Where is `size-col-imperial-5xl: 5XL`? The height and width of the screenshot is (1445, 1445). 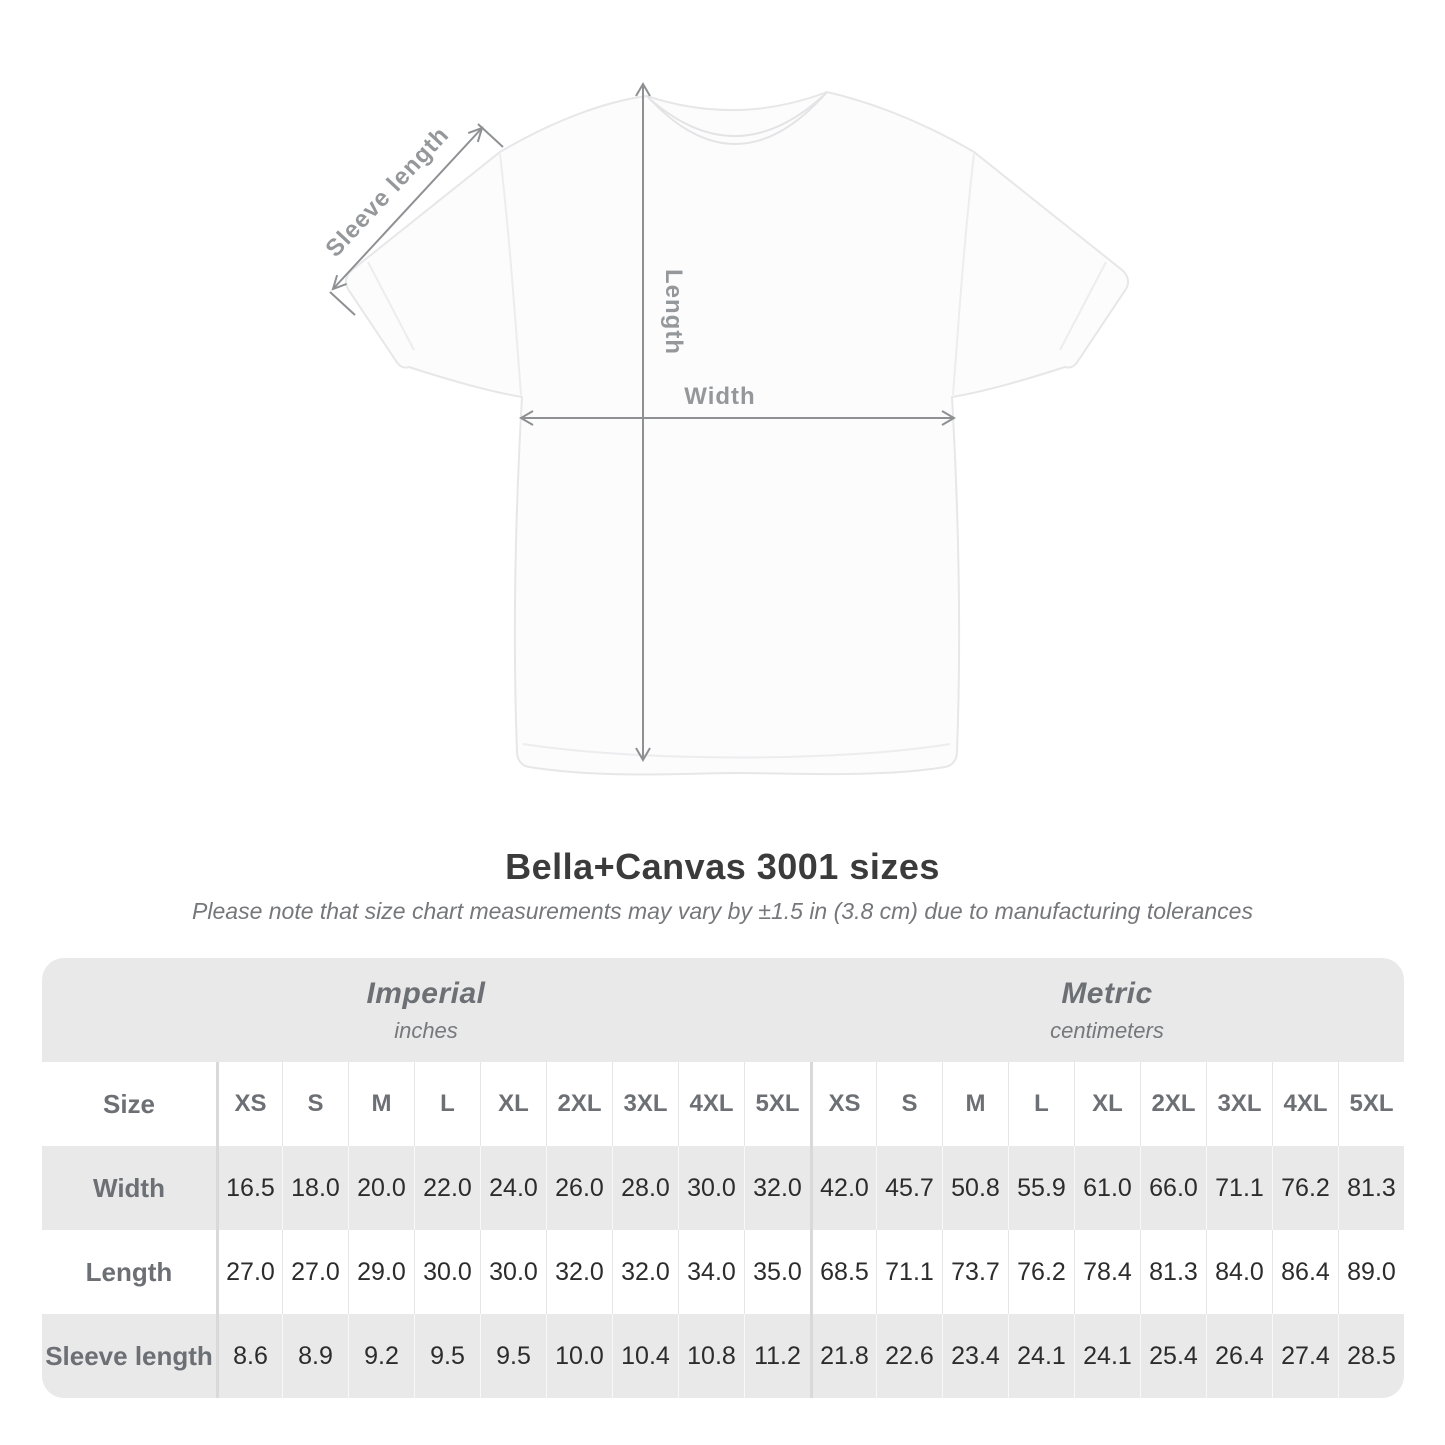
size-col-imperial-5xl: 5XL is located at coordinates (777, 1104).